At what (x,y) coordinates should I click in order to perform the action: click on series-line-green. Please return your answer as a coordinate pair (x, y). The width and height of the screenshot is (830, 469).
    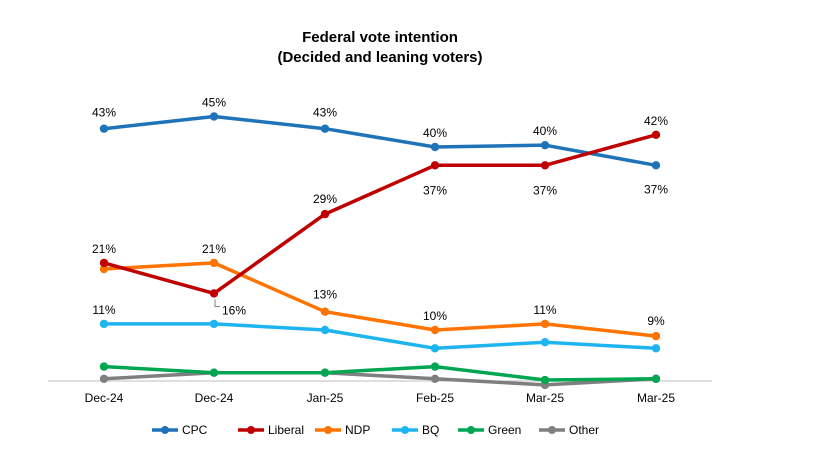
    Looking at the image, I should click on (380, 373).